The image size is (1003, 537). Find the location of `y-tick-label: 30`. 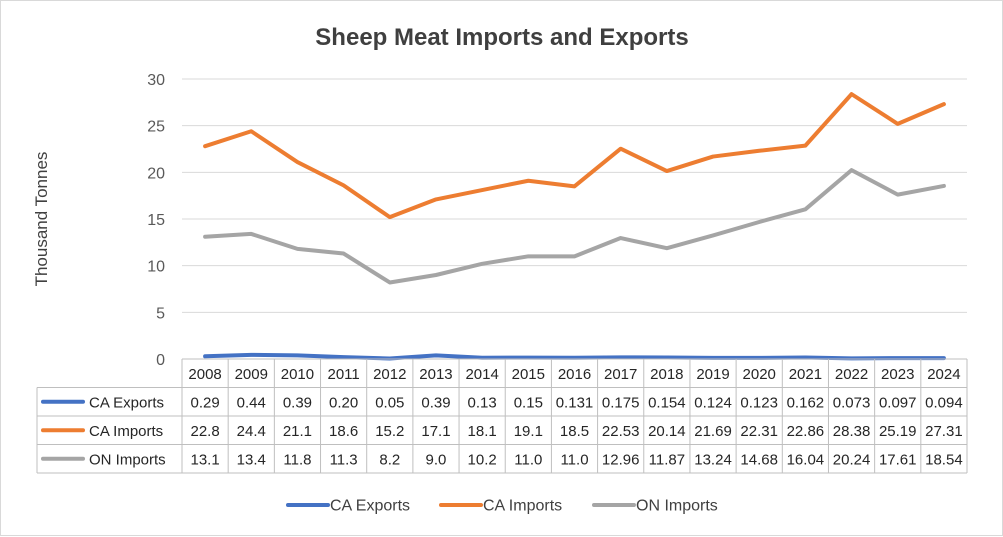

y-tick-label: 30 is located at coordinates (156, 80).